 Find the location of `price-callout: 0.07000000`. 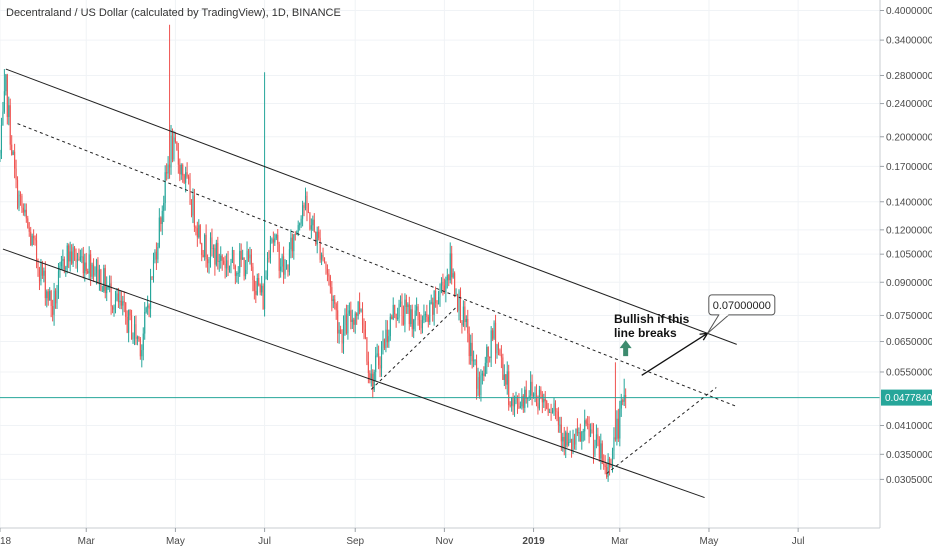

price-callout: 0.07000000 is located at coordinates (741, 314).